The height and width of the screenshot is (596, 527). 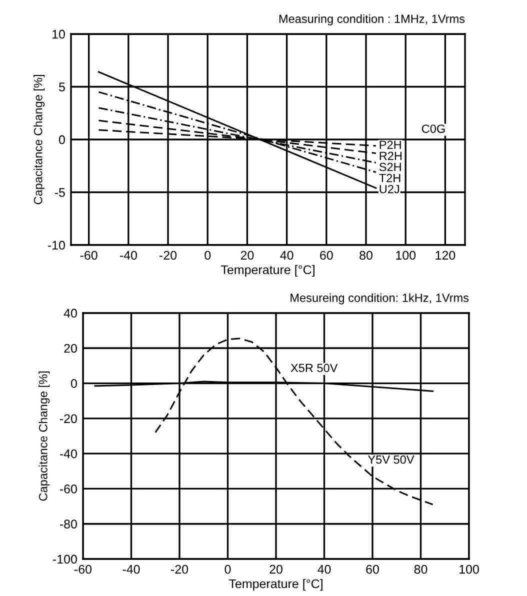 I want to click on y-tick-label: 40, so click(x=70, y=313).